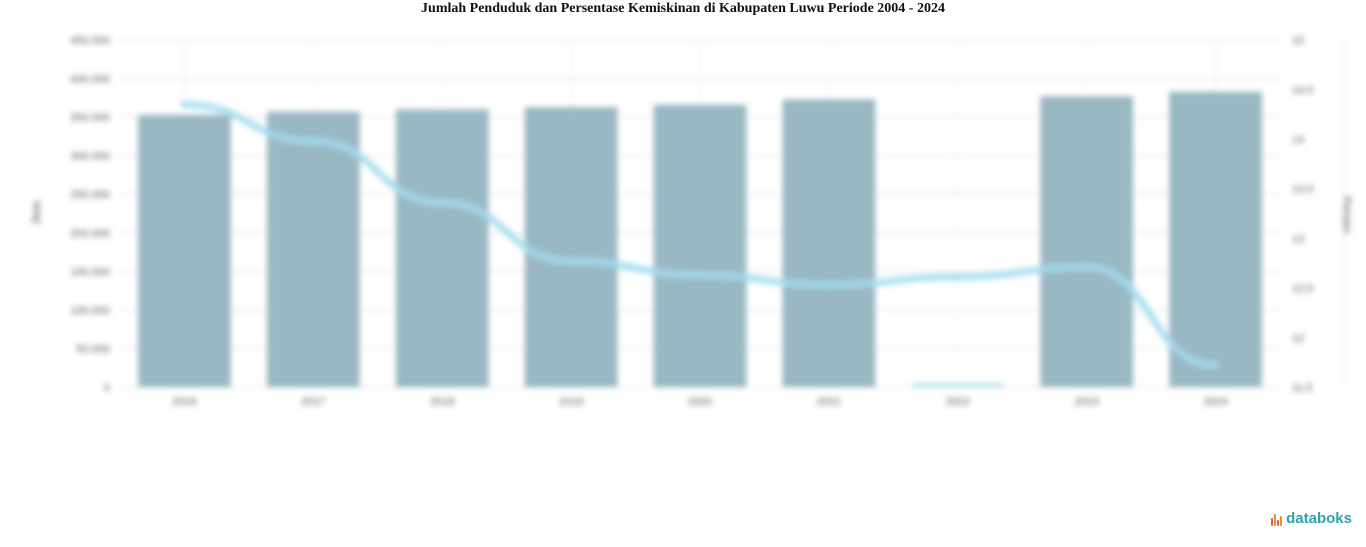  What do you see at coordinates (1086, 402) in the screenshot?
I see `x-tick-label: 2023` at bounding box center [1086, 402].